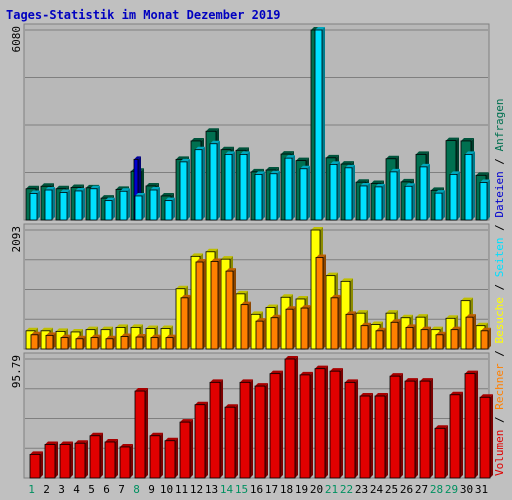 The width and height of the screenshot is (512, 500). What do you see at coordinates (46, 489) in the screenshot?
I see `x-tick-label: 2` at bounding box center [46, 489].